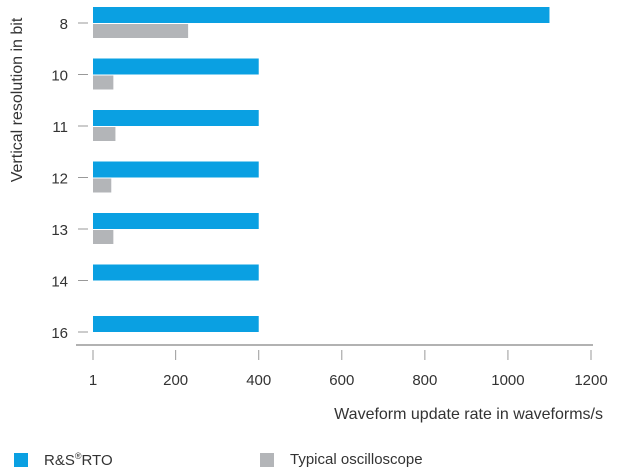 The height and width of the screenshot is (472, 620). What do you see at coordinates (59, 76) in the screenshot?
I see `y-tick-label-10: 10` at bounding box center [59, 76].